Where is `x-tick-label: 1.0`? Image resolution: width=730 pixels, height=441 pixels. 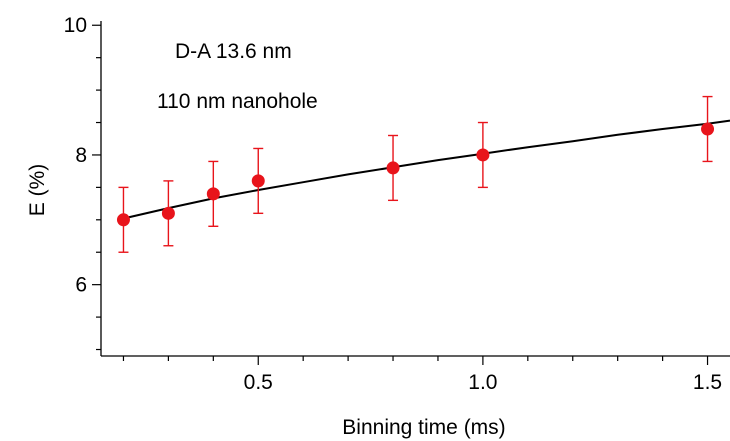 x-tick-label: 1.0 is located at coordinates (482, 382).